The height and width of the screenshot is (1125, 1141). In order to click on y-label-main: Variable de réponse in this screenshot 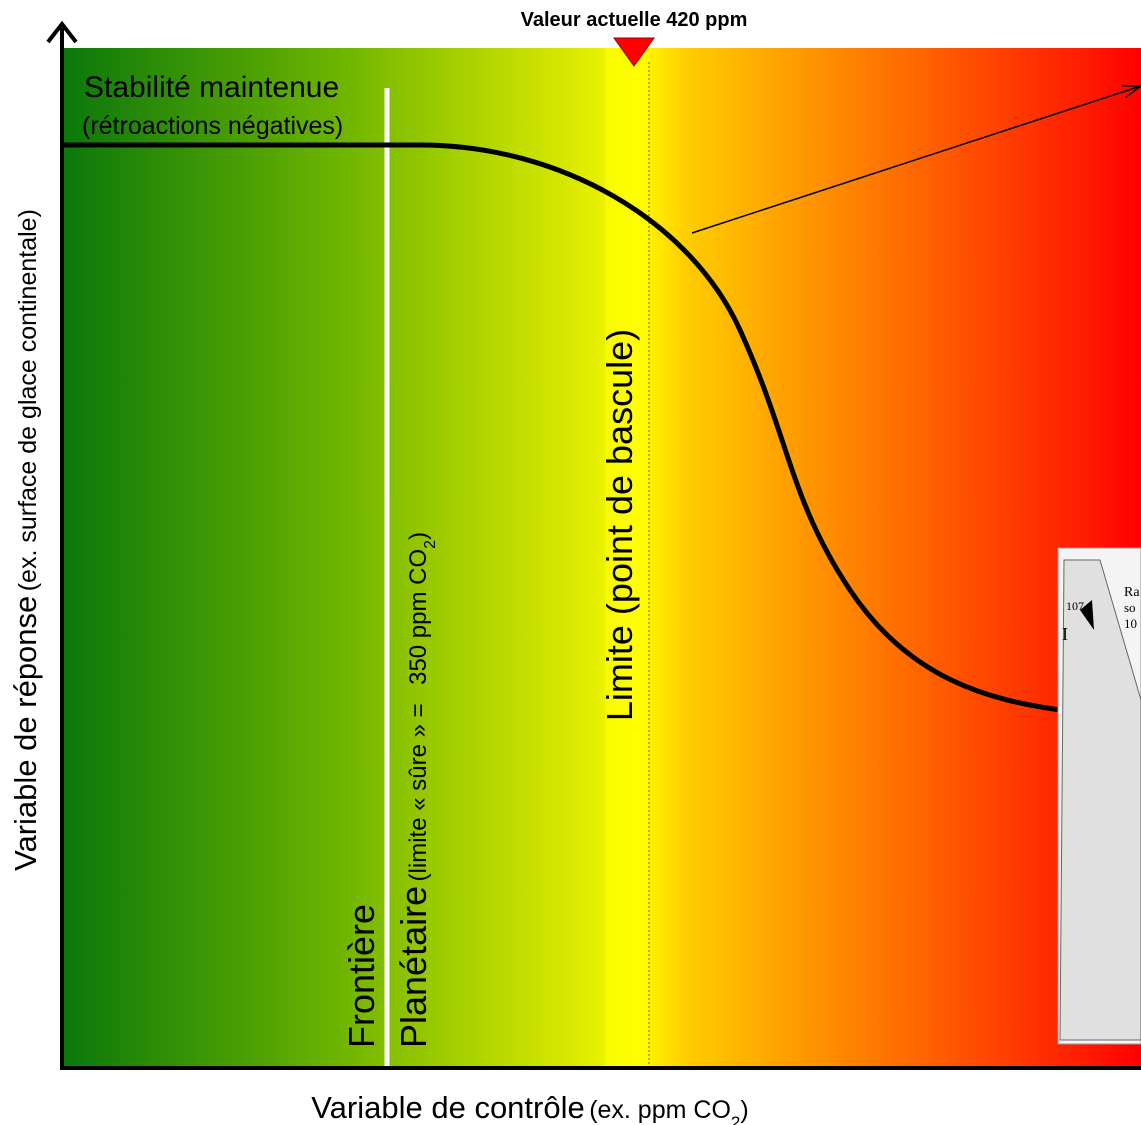, I will do `click(25, 733)`.